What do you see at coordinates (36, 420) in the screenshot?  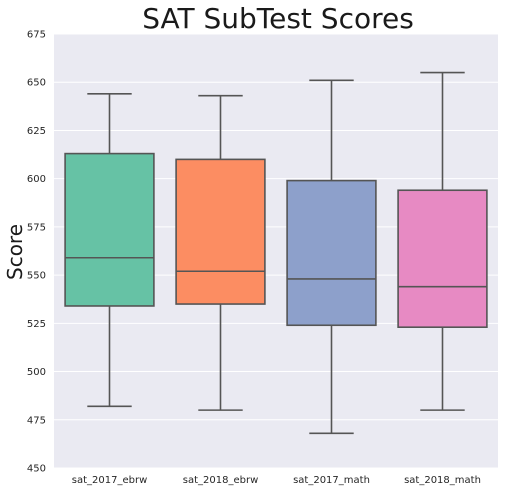 I see `y-tick-label: 475` at bounding box center [36, 420].